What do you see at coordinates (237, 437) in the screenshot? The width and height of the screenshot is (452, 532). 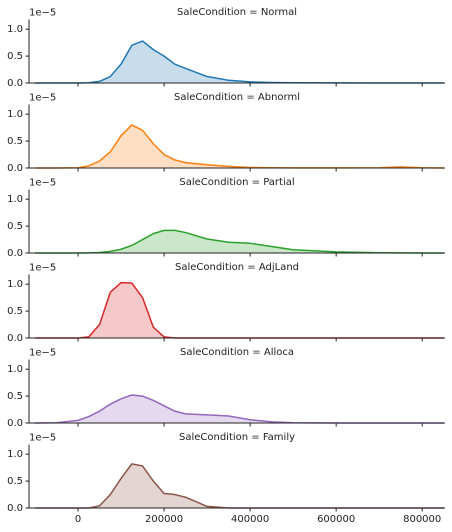 I see `panel-title: SaleCondition = Family` at bounding box center [237, 437].